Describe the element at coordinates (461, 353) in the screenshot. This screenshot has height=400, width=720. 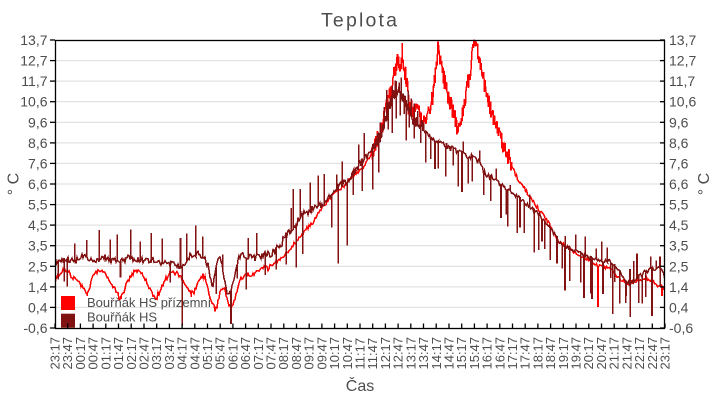
I see `svg-text: 15:17` at that location.